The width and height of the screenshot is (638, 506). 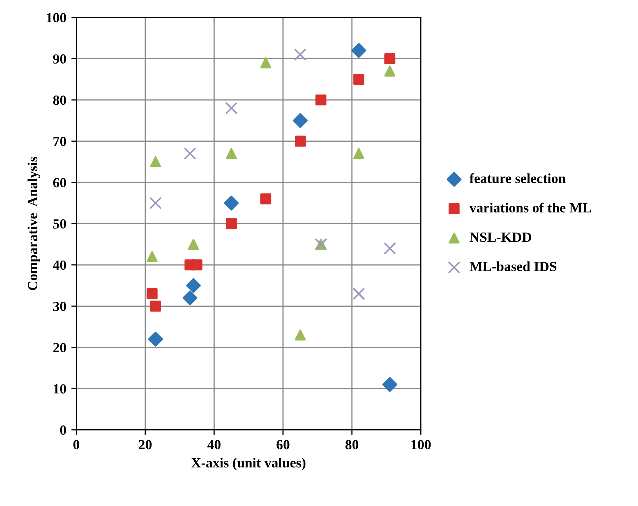 I want to click on y-tick-label: 10, so click(x=60, y=389).